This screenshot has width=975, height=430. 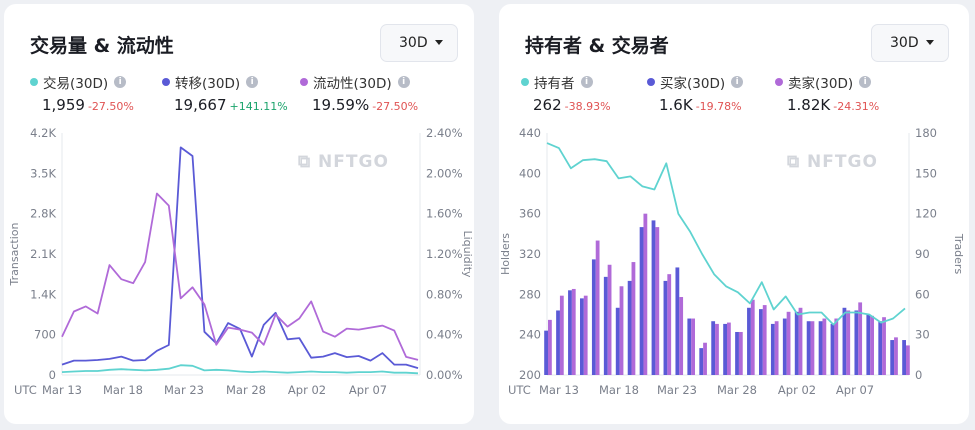 What do you see at coordinates (597, 46) in the screenshot?
I see `card-title: 持有者 & 交易者` at bounding box center [597, 46].